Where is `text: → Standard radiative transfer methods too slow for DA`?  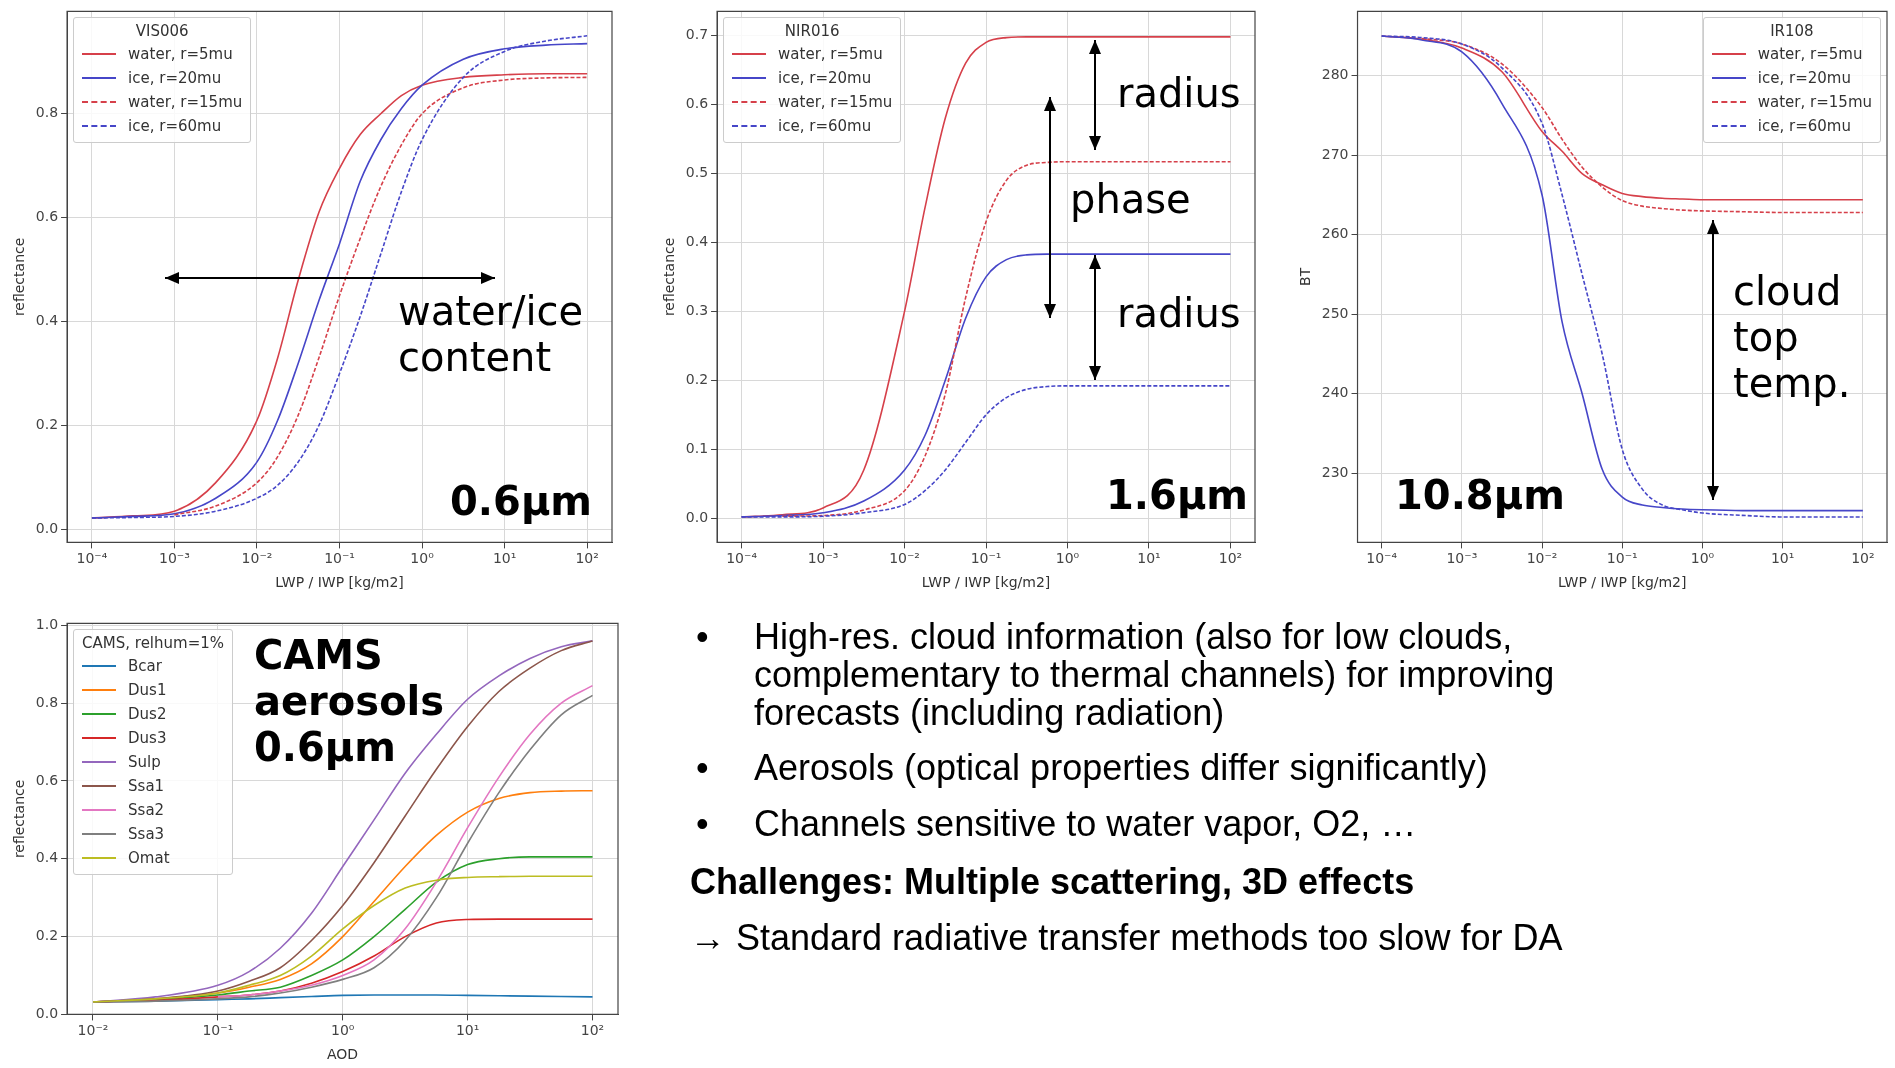
text: → Standard radiative transfer methods too slow for DA is located at coordinates (1127, 937).